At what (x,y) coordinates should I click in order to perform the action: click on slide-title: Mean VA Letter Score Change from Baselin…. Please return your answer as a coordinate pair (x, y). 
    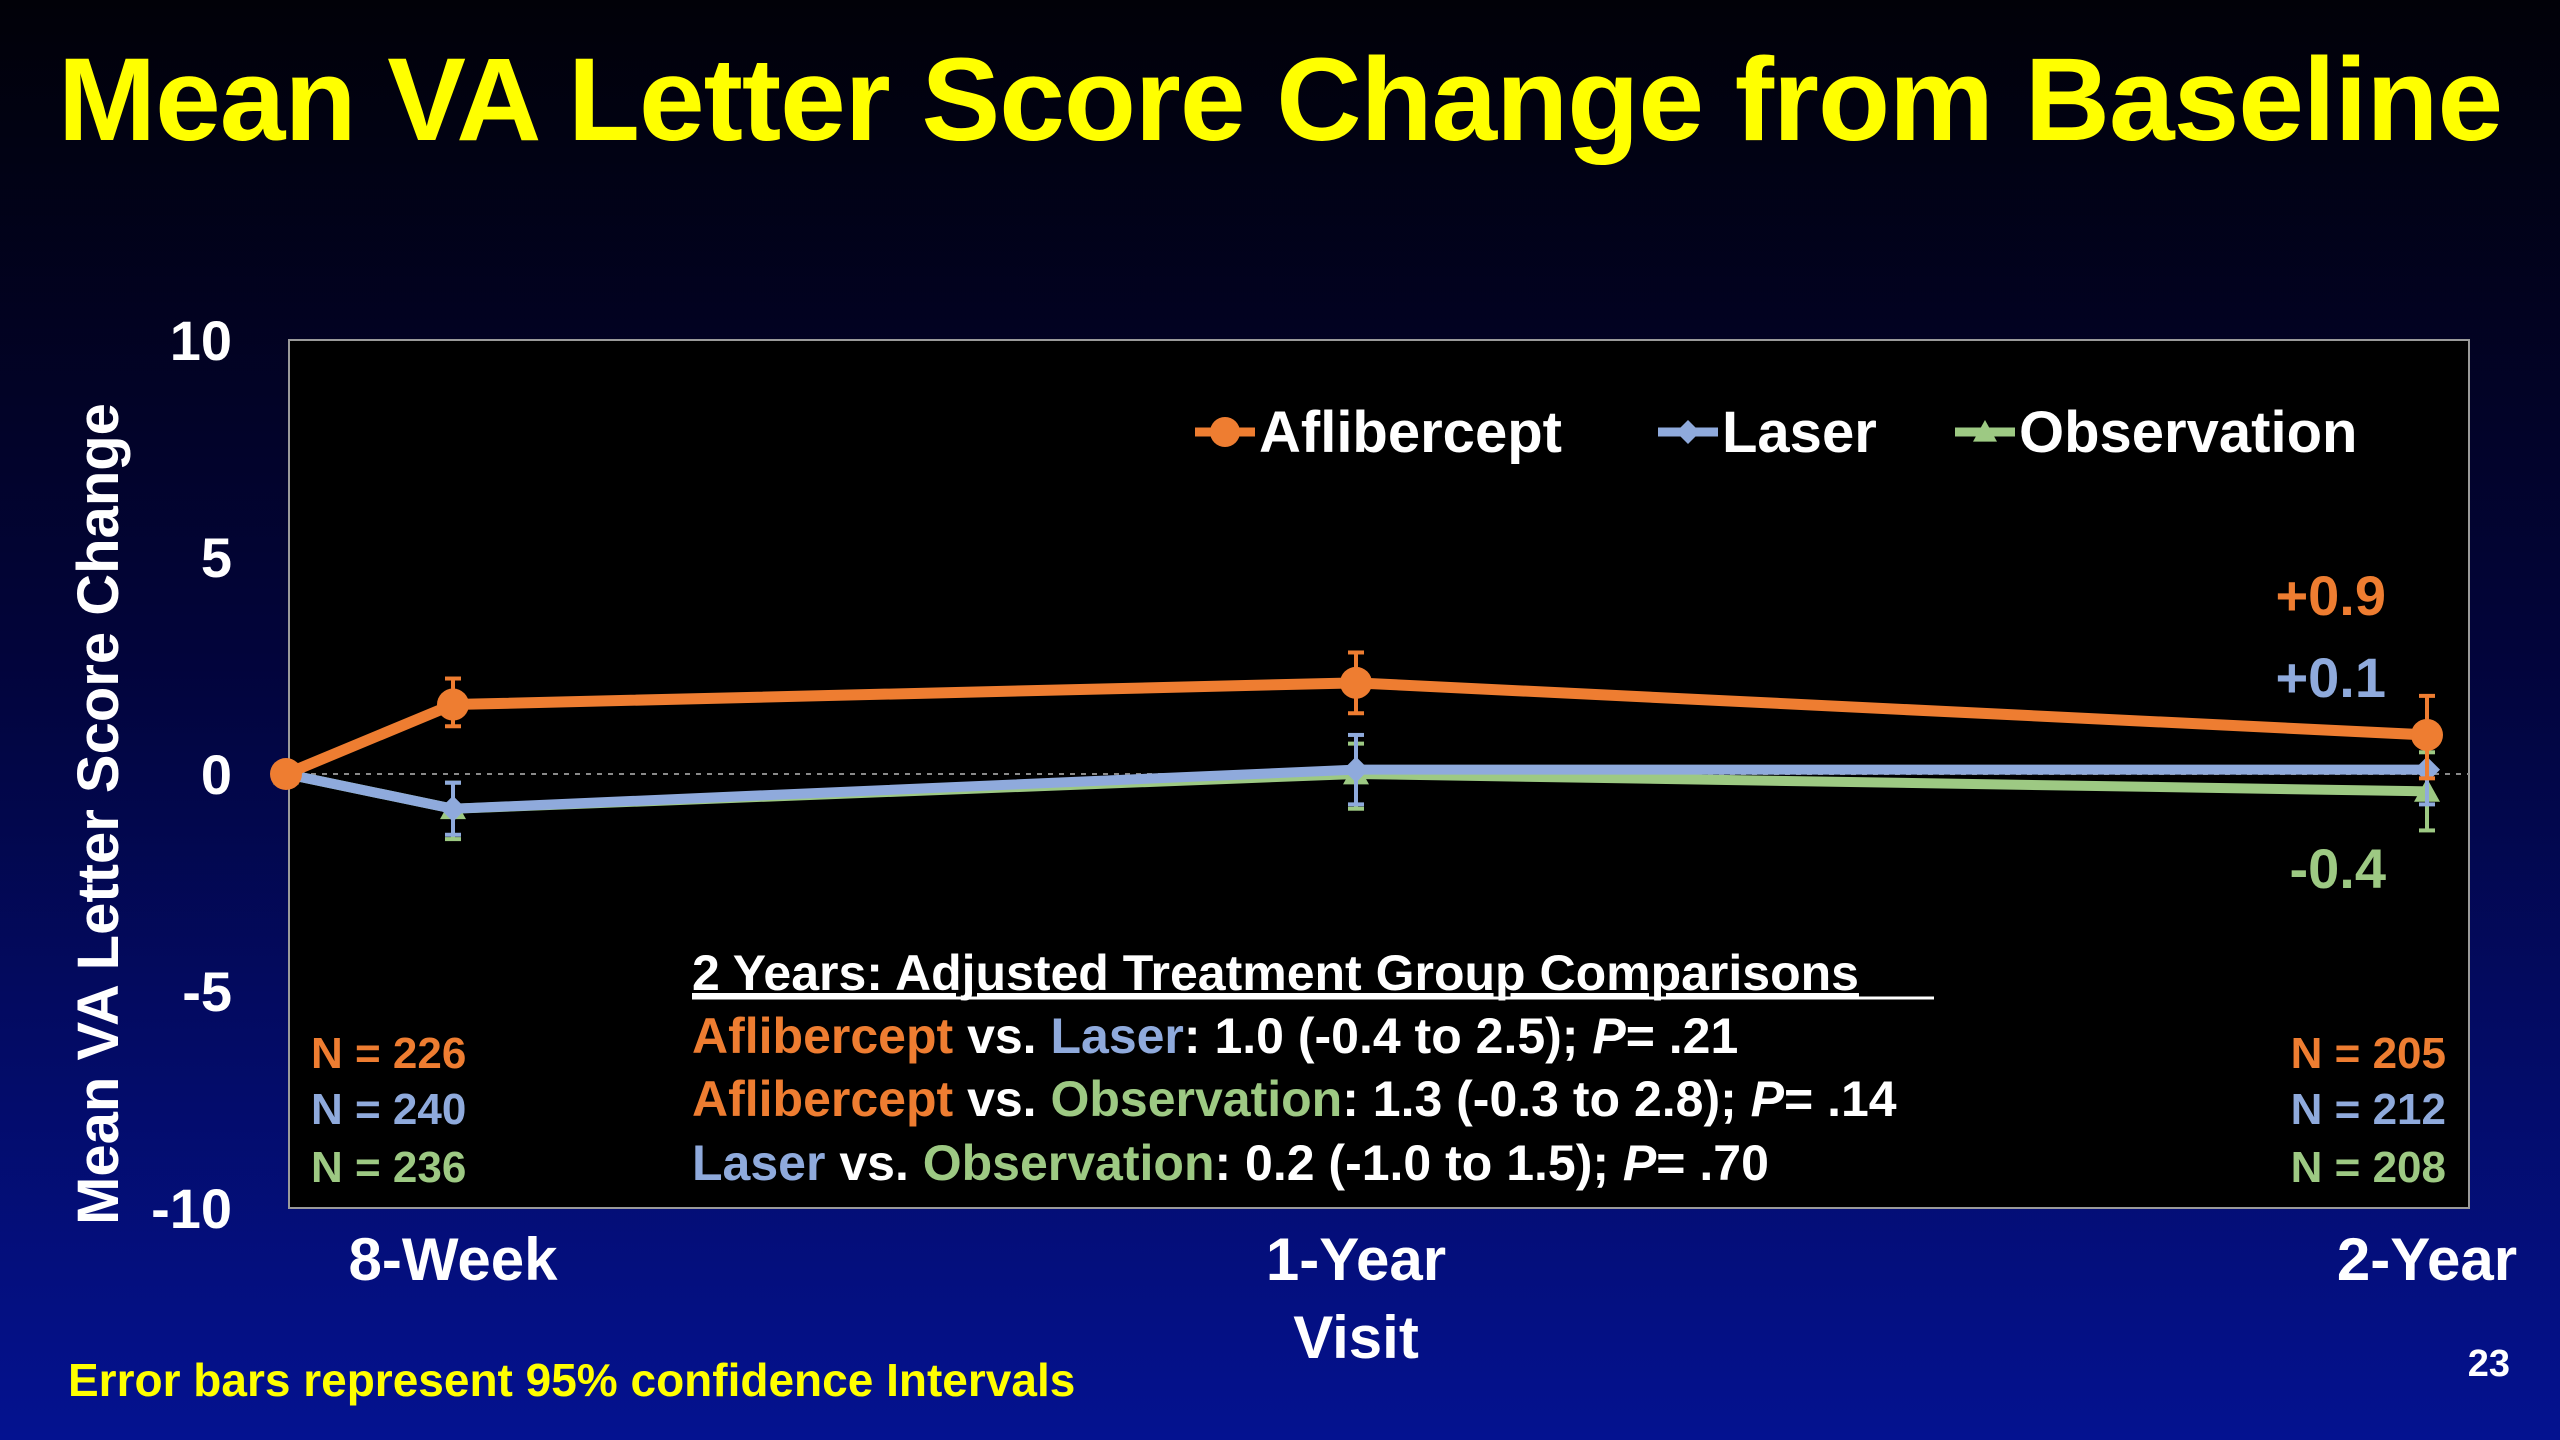
    Looking at the image, I should click on (1280, 100).